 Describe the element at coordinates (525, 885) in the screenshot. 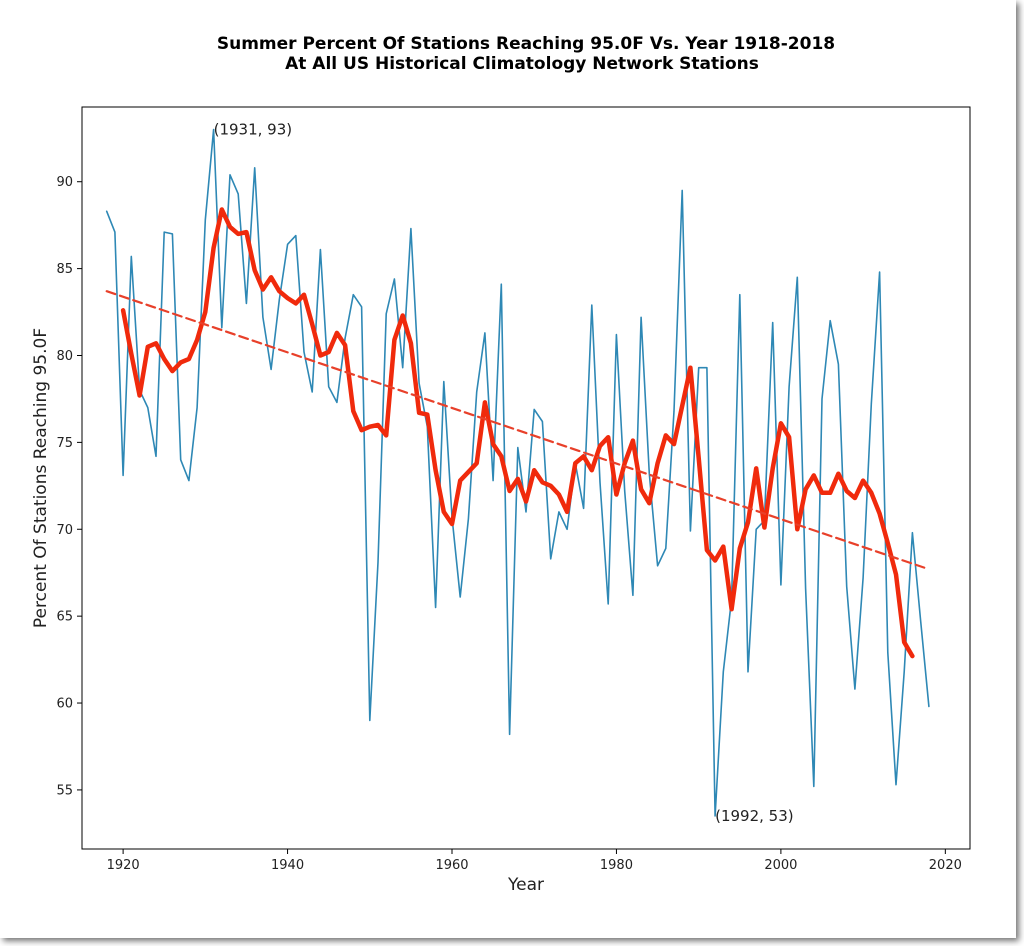

I see `x-axis-label: Year` at that location.